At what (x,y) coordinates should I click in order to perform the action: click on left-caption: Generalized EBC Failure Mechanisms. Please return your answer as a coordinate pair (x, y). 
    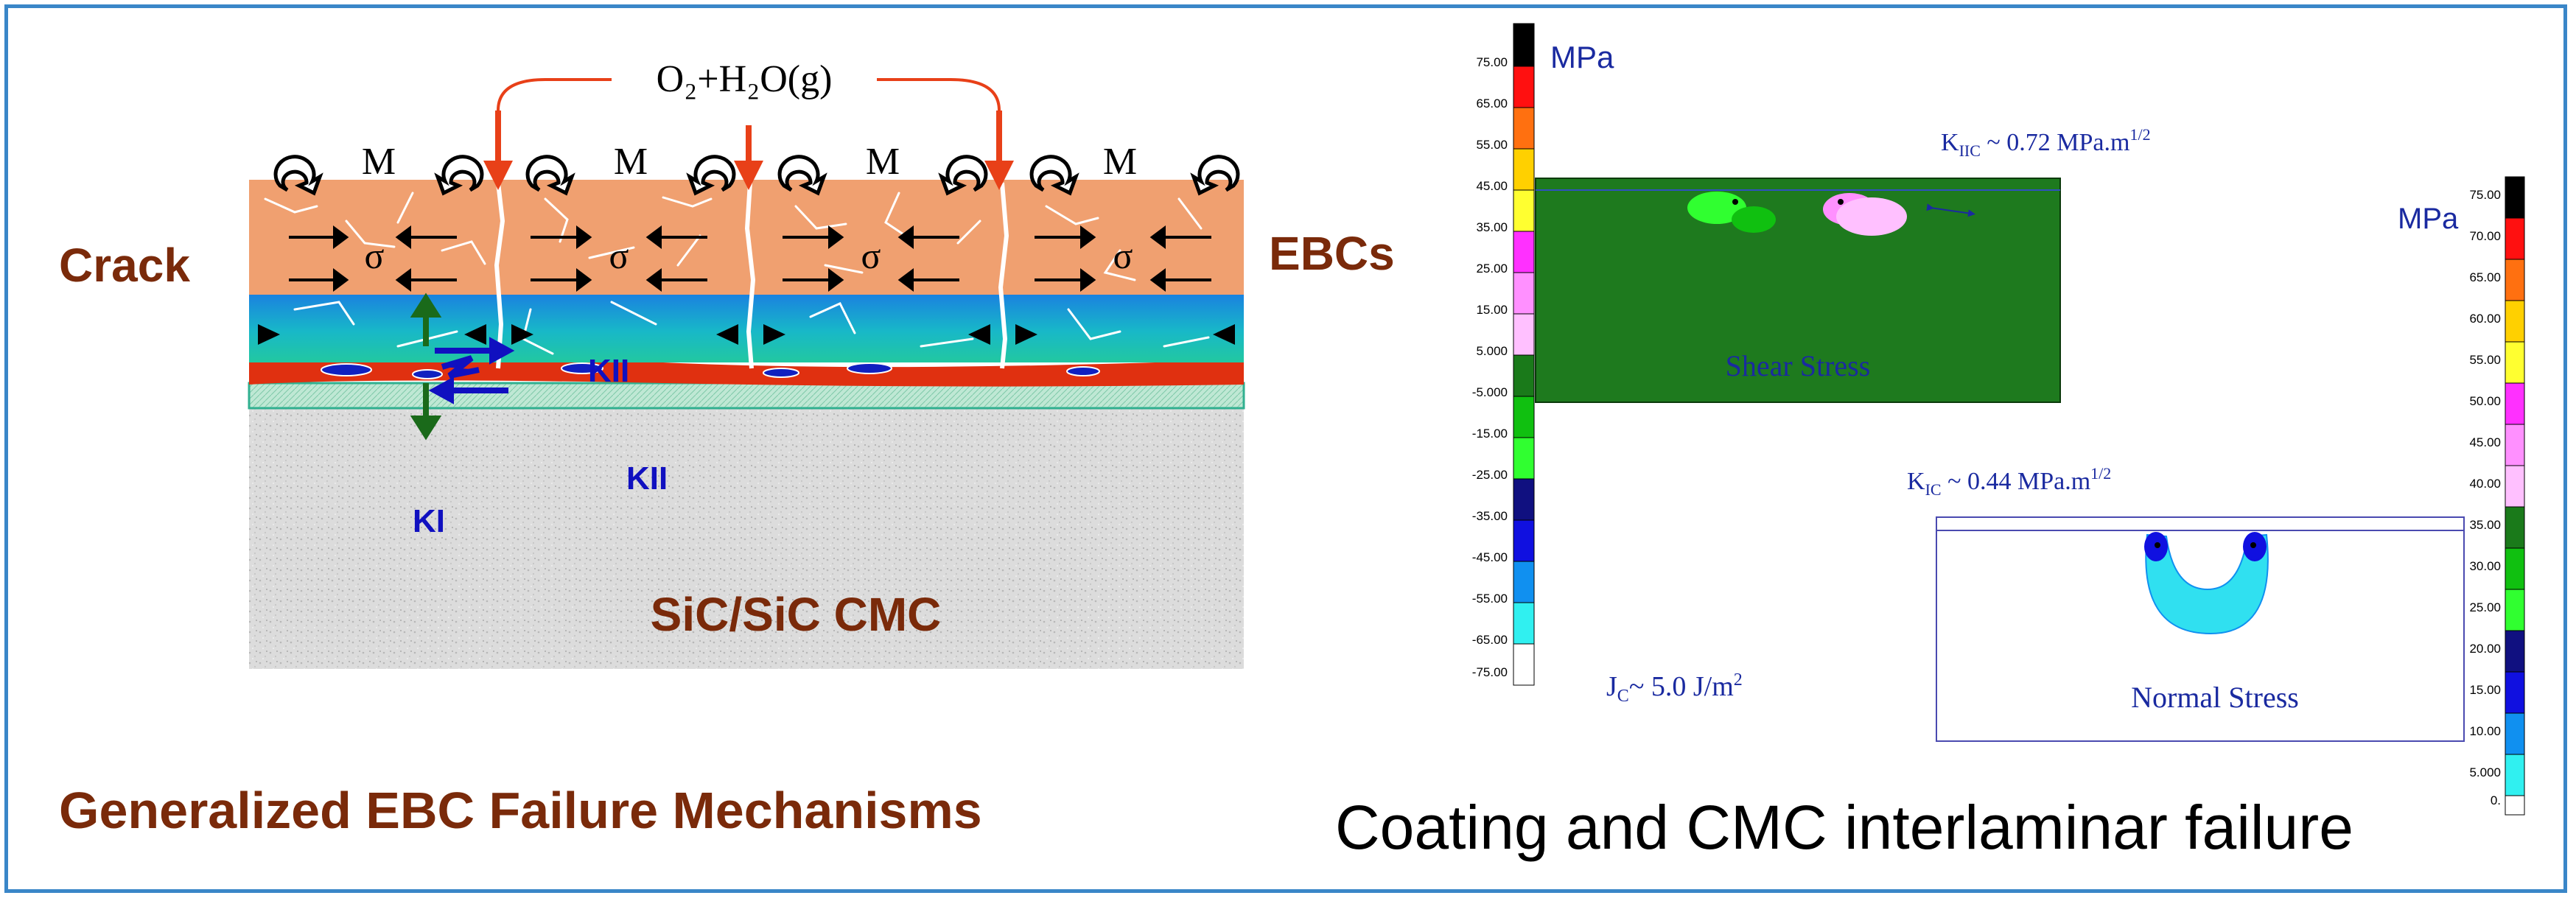
    Looking at the image, I should click on (520, 810).